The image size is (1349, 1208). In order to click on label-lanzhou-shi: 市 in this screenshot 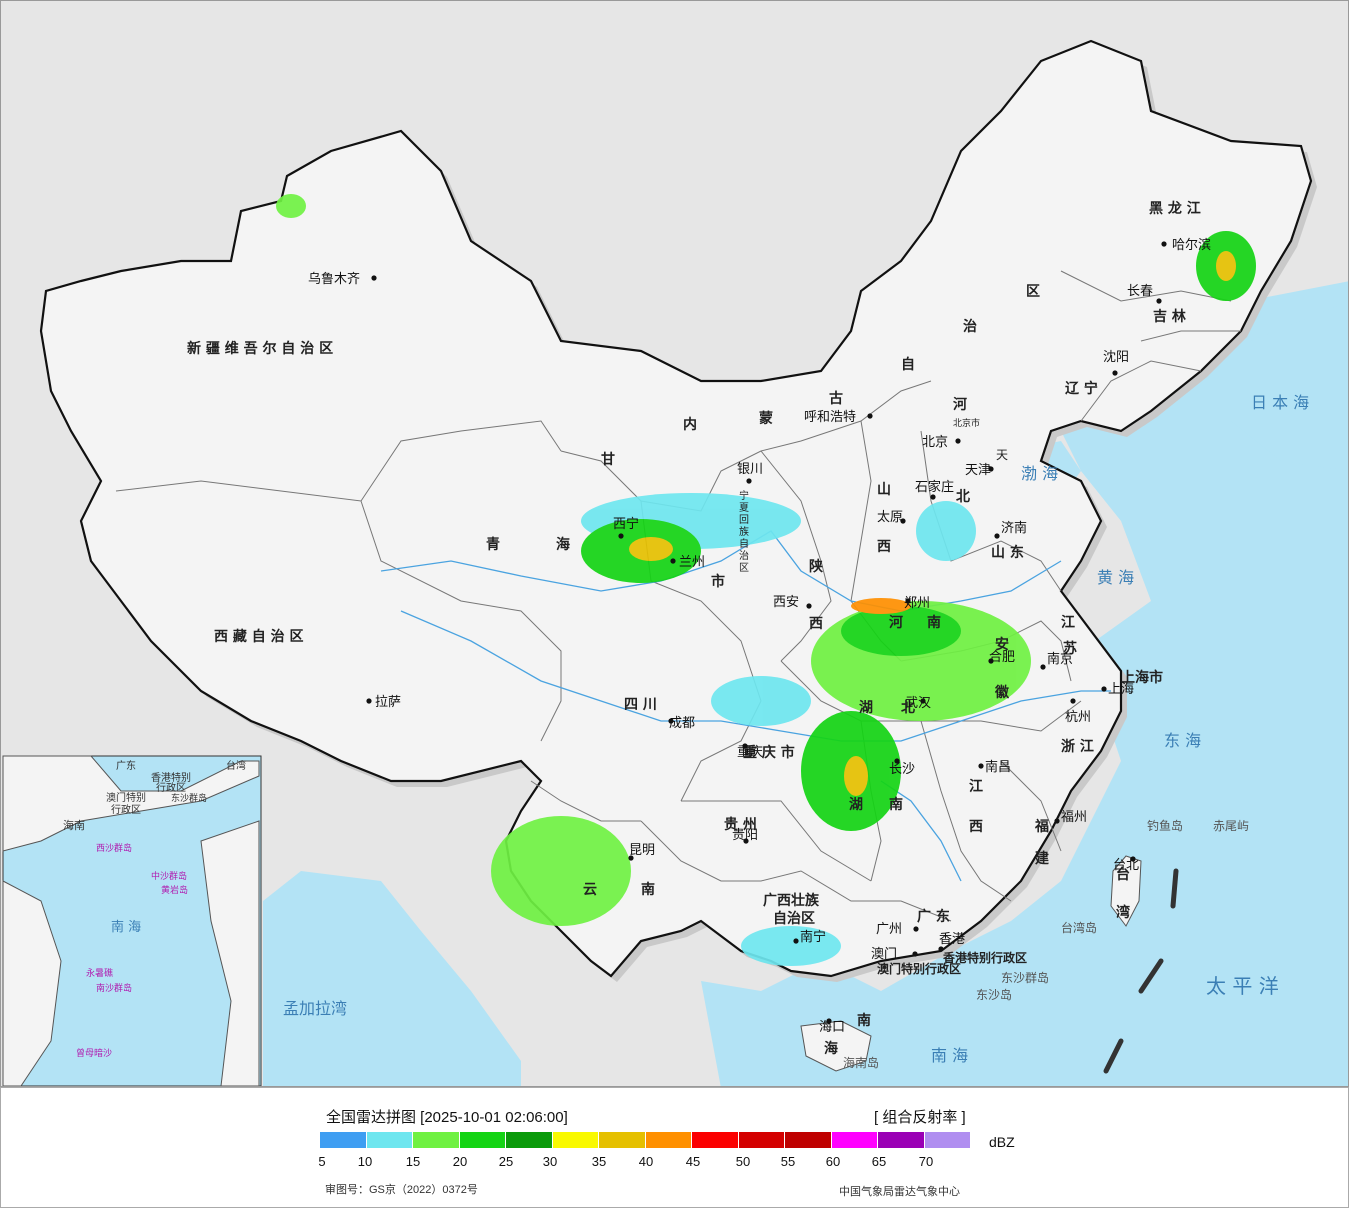, I will do `click(718, 581)`.